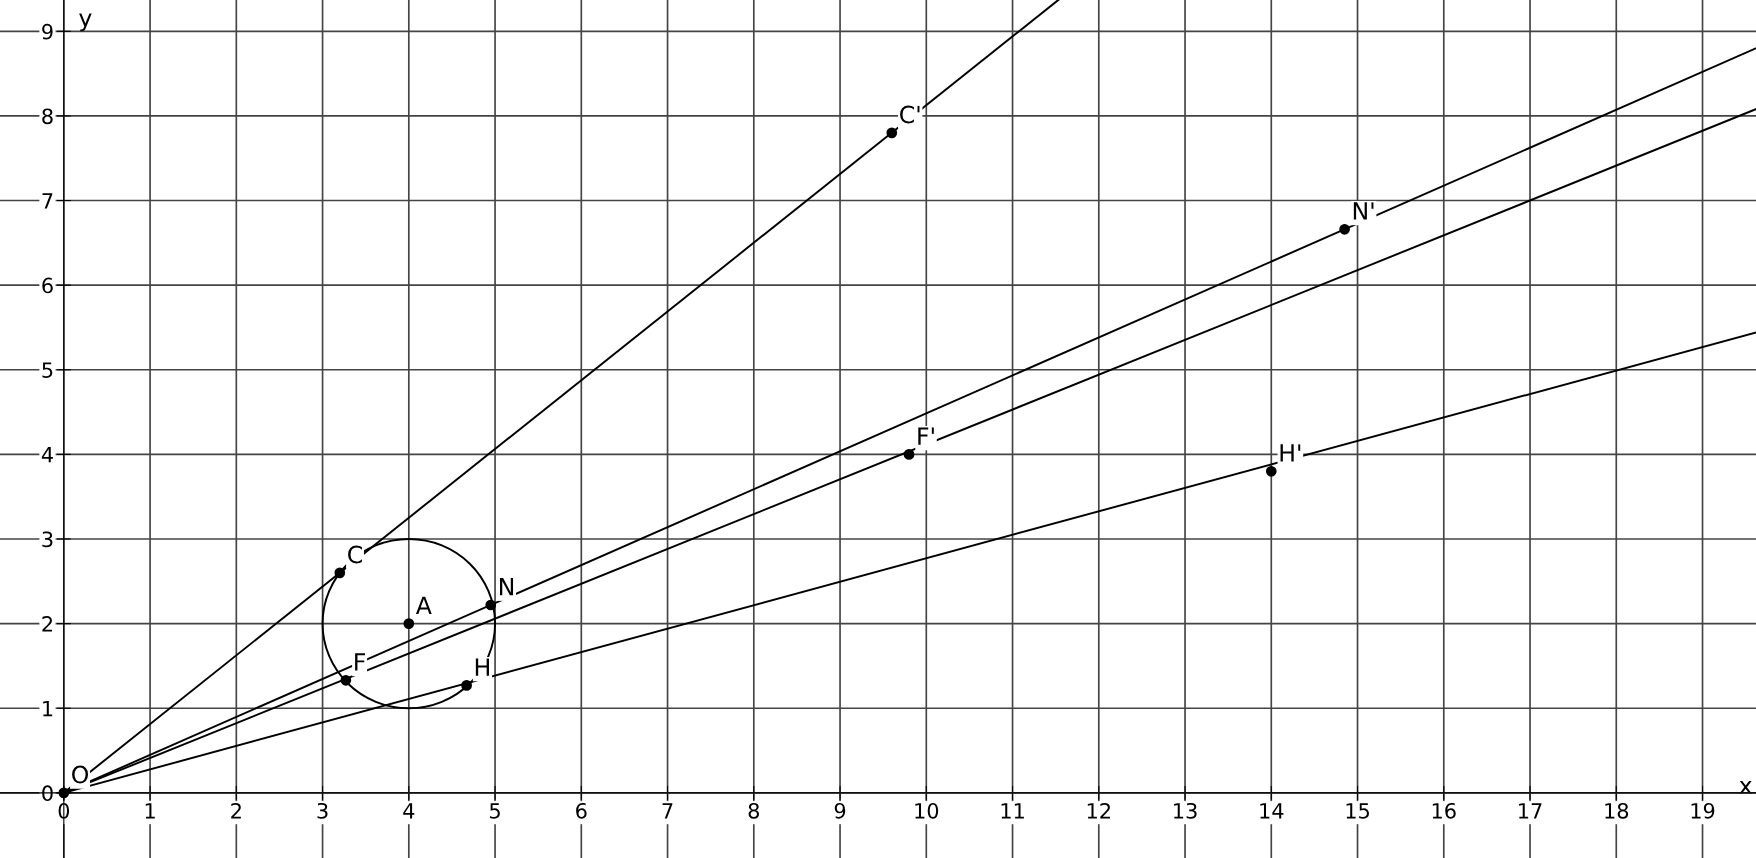  What do you see at coordinates (1363, 211) in the screenshot?
I see `annotation: N'` at bounding box center [1363, 211].